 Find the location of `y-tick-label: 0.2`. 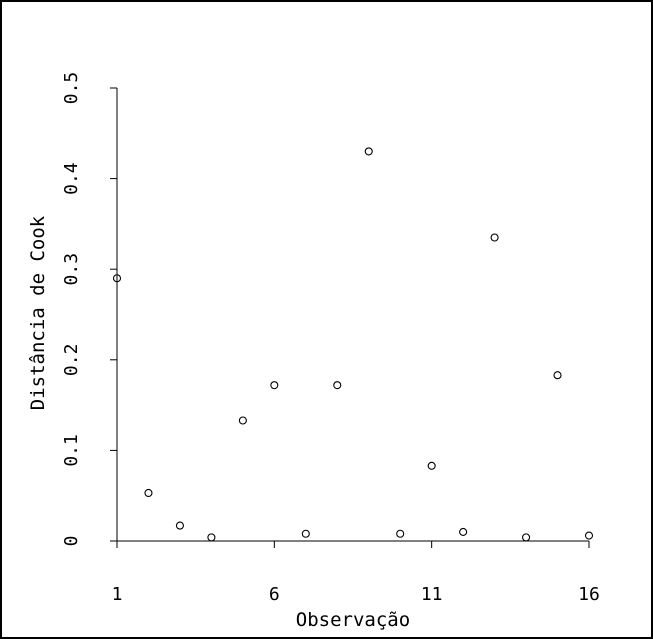

y-tick-label: 0.2 is located at coordinates (71, 360).